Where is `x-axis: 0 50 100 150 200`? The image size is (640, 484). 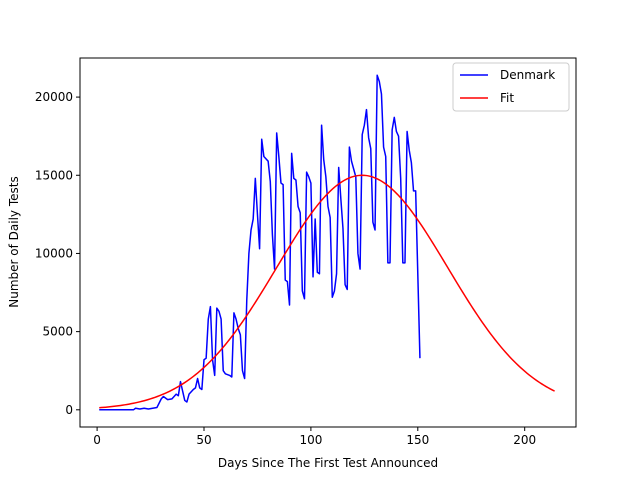 x-axis: 0 50 100 150 200 is located at coordinates (314, 437).